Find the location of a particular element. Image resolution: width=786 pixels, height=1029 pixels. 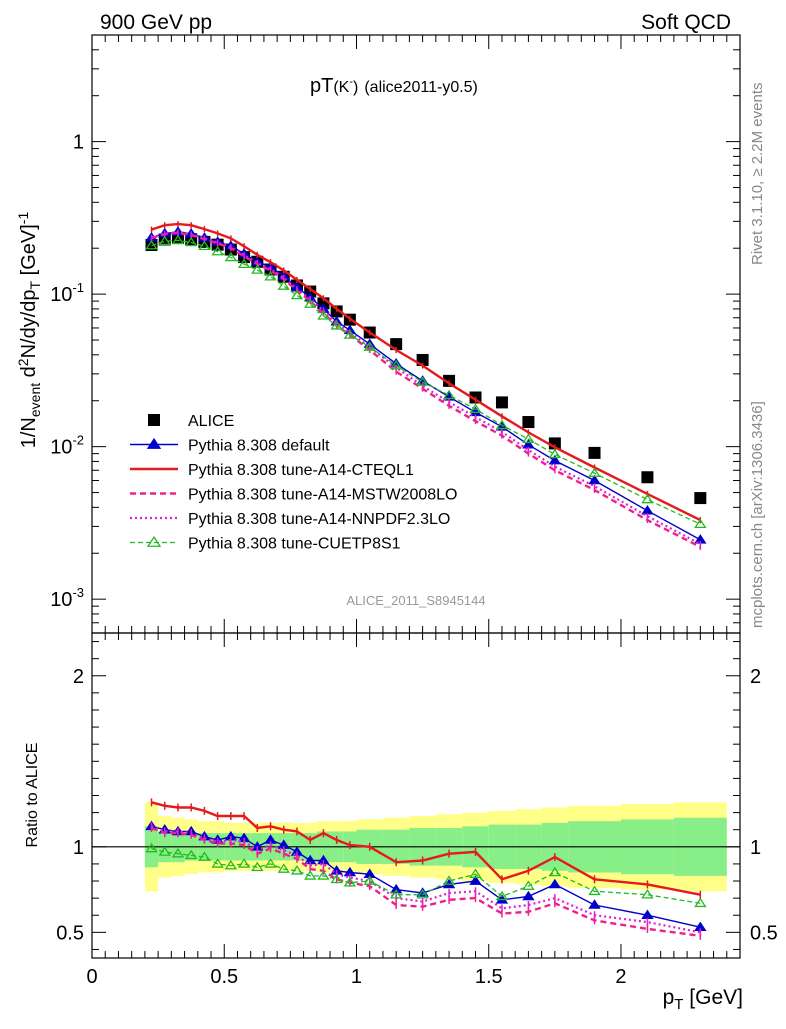

rivet-label: Rivet 3.1.10, ≥ 2.2M events is located at coordinates (757, 174).